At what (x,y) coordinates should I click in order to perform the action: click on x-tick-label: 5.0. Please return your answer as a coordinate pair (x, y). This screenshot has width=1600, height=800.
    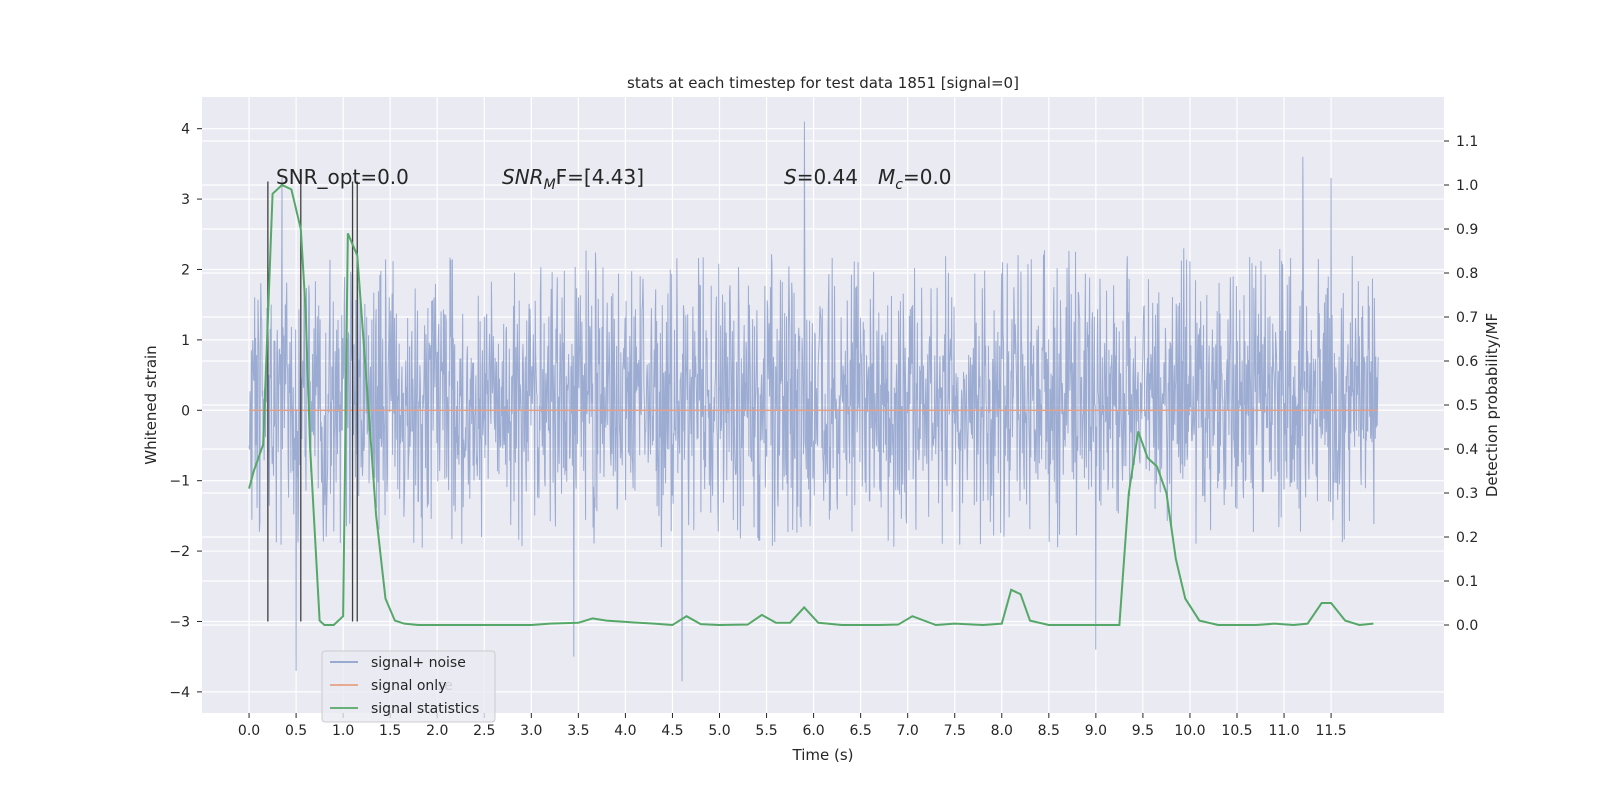
    Looking at the image, I should click on (719, 731).